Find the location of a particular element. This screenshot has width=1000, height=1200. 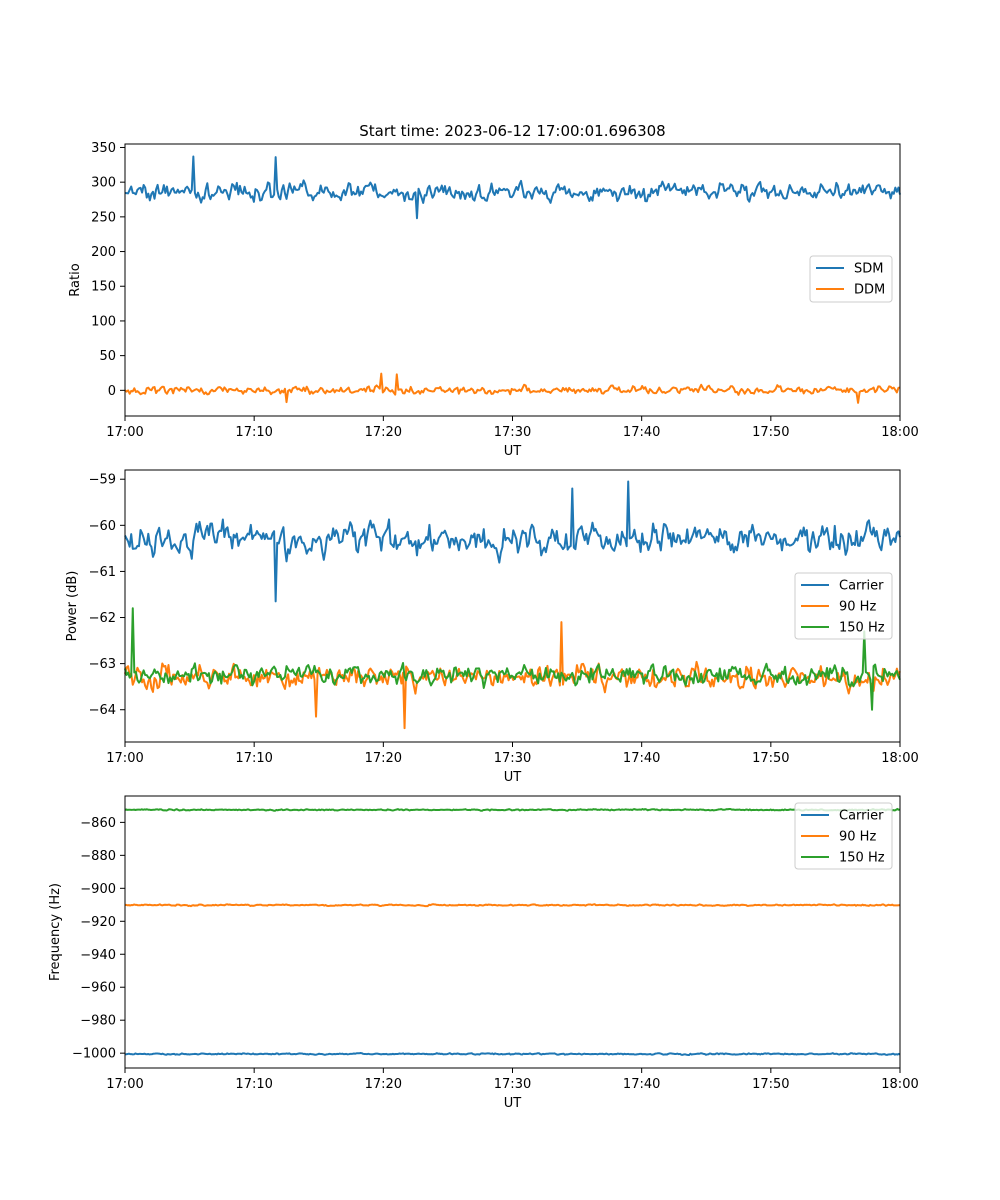

legend: SDM DDM is located at coordinates (851, 279).